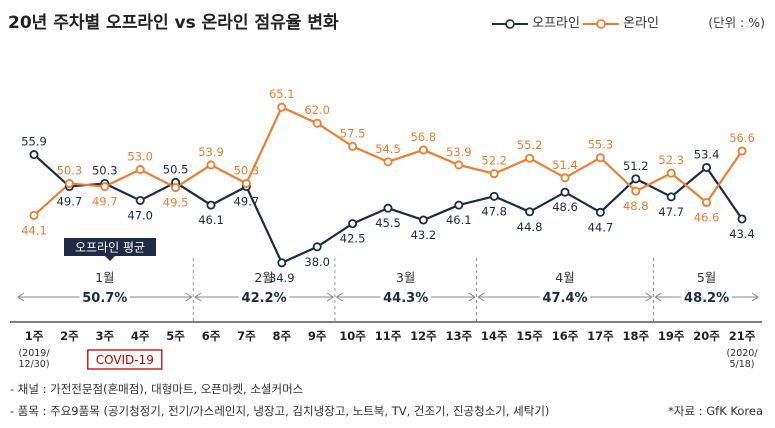 The width and height of the screenshot is (775, 428). What do you see at coordinates (742, 138) in the screenshot?
I see `online-value-label: 56.6` at bounding box center [742, 138].